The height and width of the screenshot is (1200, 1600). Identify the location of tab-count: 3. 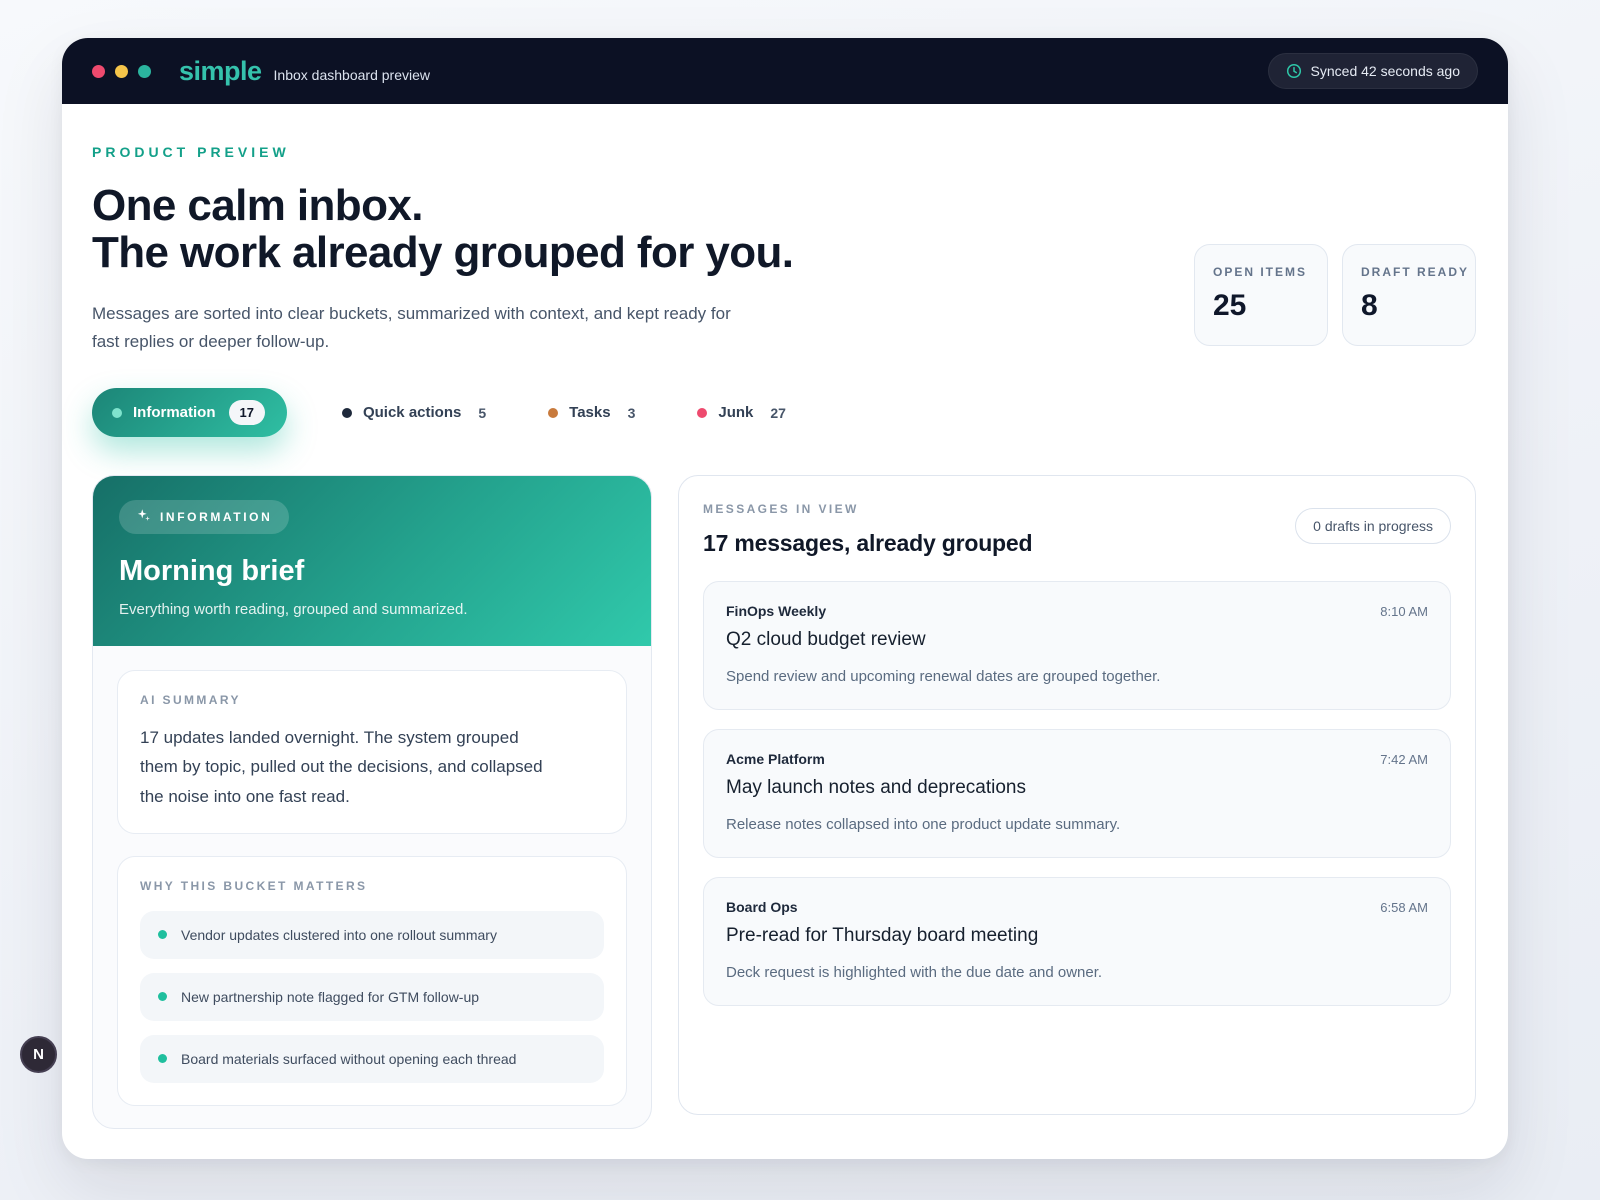
(631, 412).